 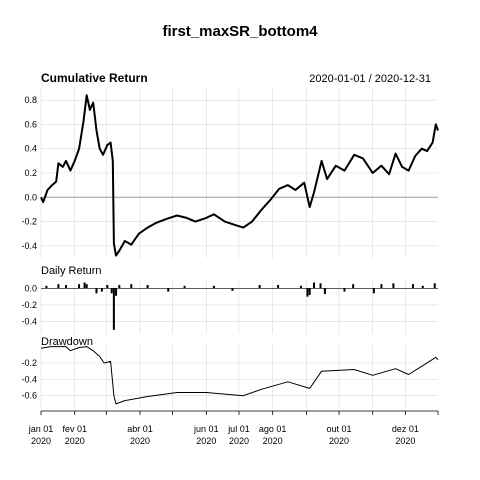 I want to click on x-tick-label: fev 01, so click(x=74, y=429).